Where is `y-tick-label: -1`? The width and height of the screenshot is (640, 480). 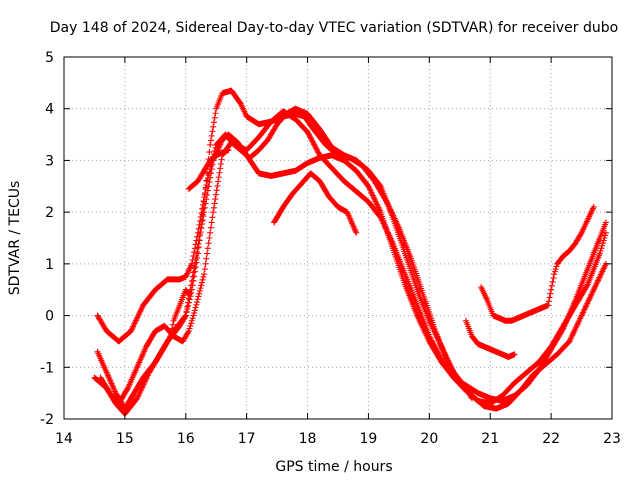 y-tick-label: -1 is located at coordinates (47, 368).